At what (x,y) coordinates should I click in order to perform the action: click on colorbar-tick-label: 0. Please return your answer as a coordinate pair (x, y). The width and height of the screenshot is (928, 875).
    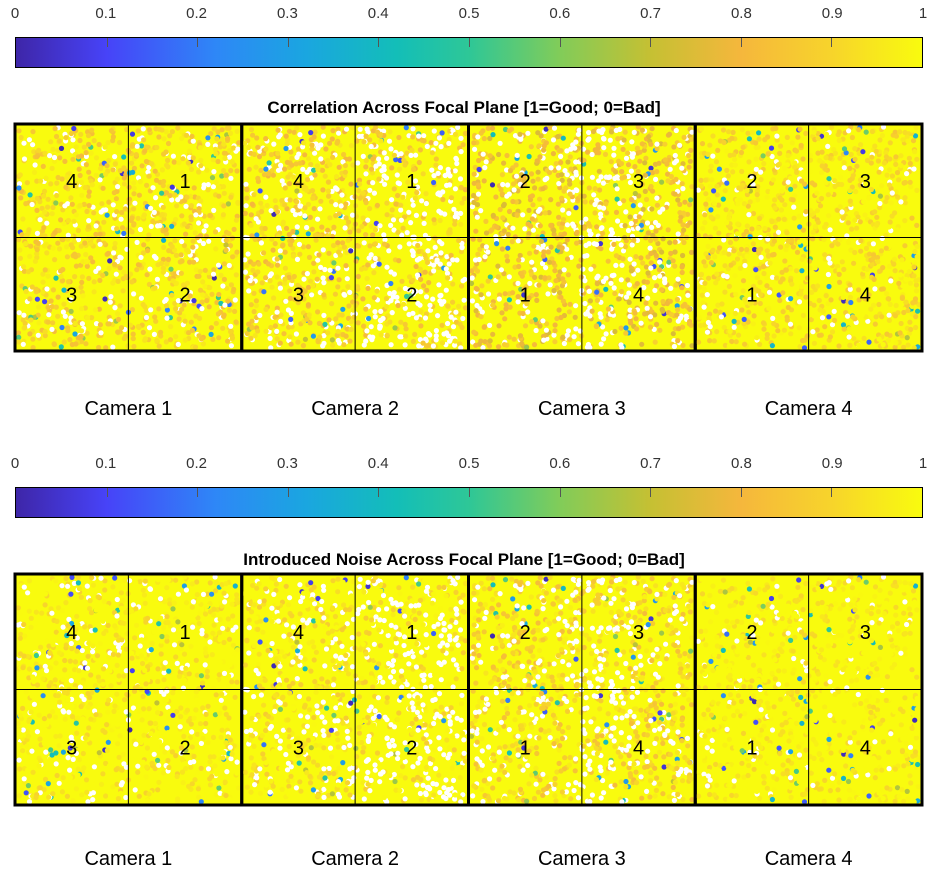
    Looking at the image, I should click on (15, 463).